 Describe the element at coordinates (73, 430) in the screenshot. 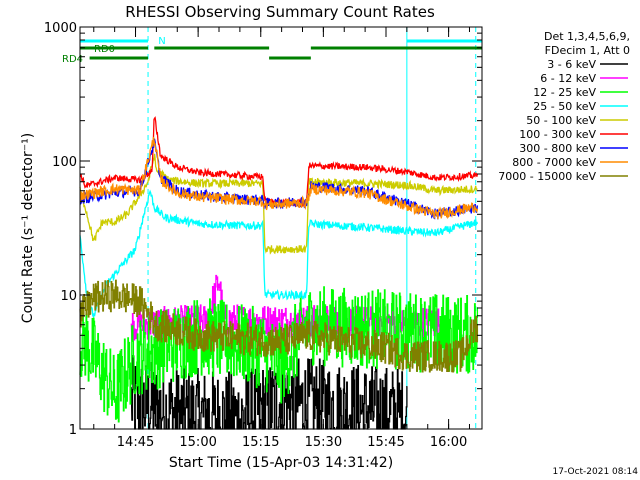

I see `y-tick-label: 1` at that location.